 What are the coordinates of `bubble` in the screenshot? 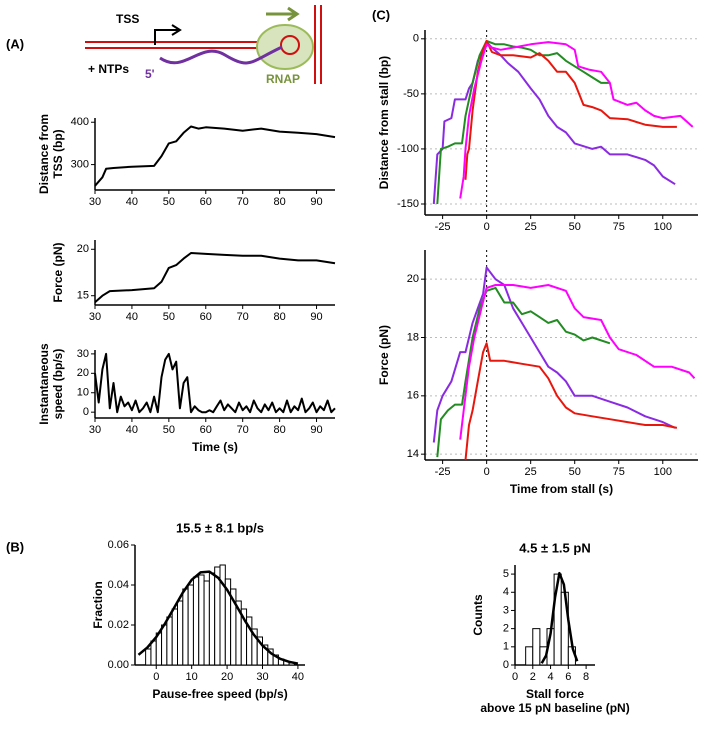 It's located at (290, 45).